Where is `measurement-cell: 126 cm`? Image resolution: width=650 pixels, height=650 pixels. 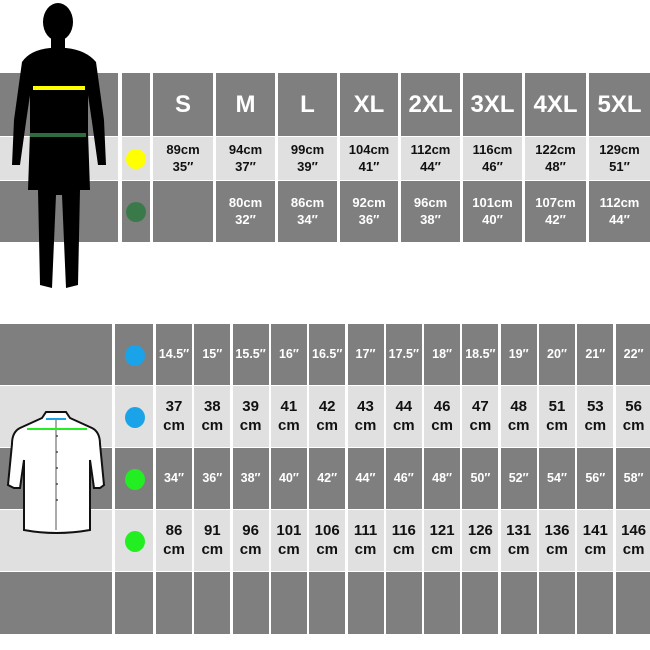
measurement-cell: 126 cm is located at coordinates (480, 540).